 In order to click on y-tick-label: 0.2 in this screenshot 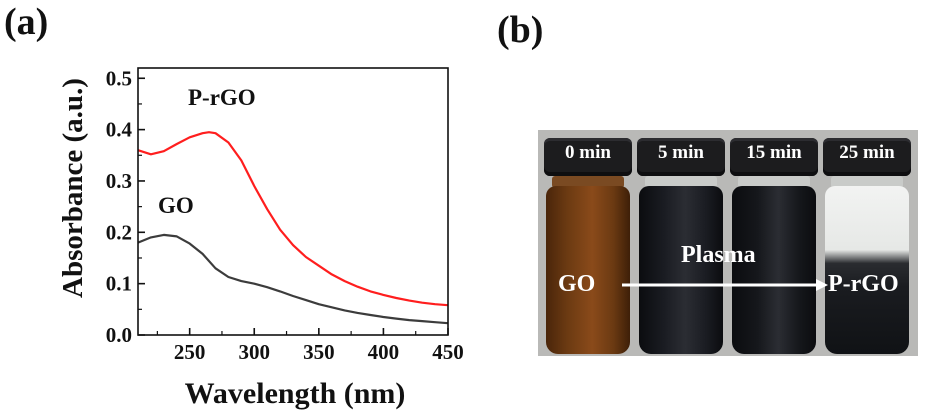, I will do `click(119, 232)`.